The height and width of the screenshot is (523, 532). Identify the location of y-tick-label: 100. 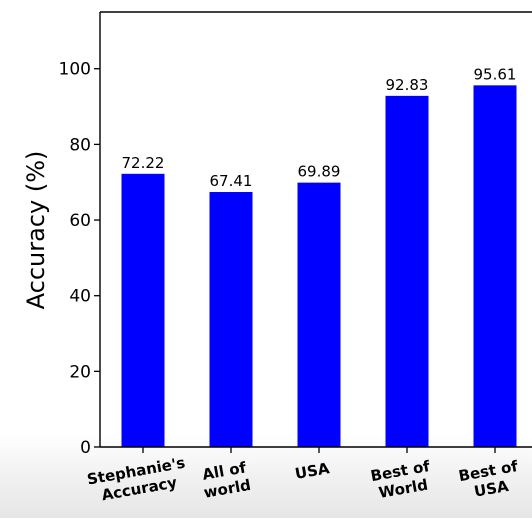
(75, 70).